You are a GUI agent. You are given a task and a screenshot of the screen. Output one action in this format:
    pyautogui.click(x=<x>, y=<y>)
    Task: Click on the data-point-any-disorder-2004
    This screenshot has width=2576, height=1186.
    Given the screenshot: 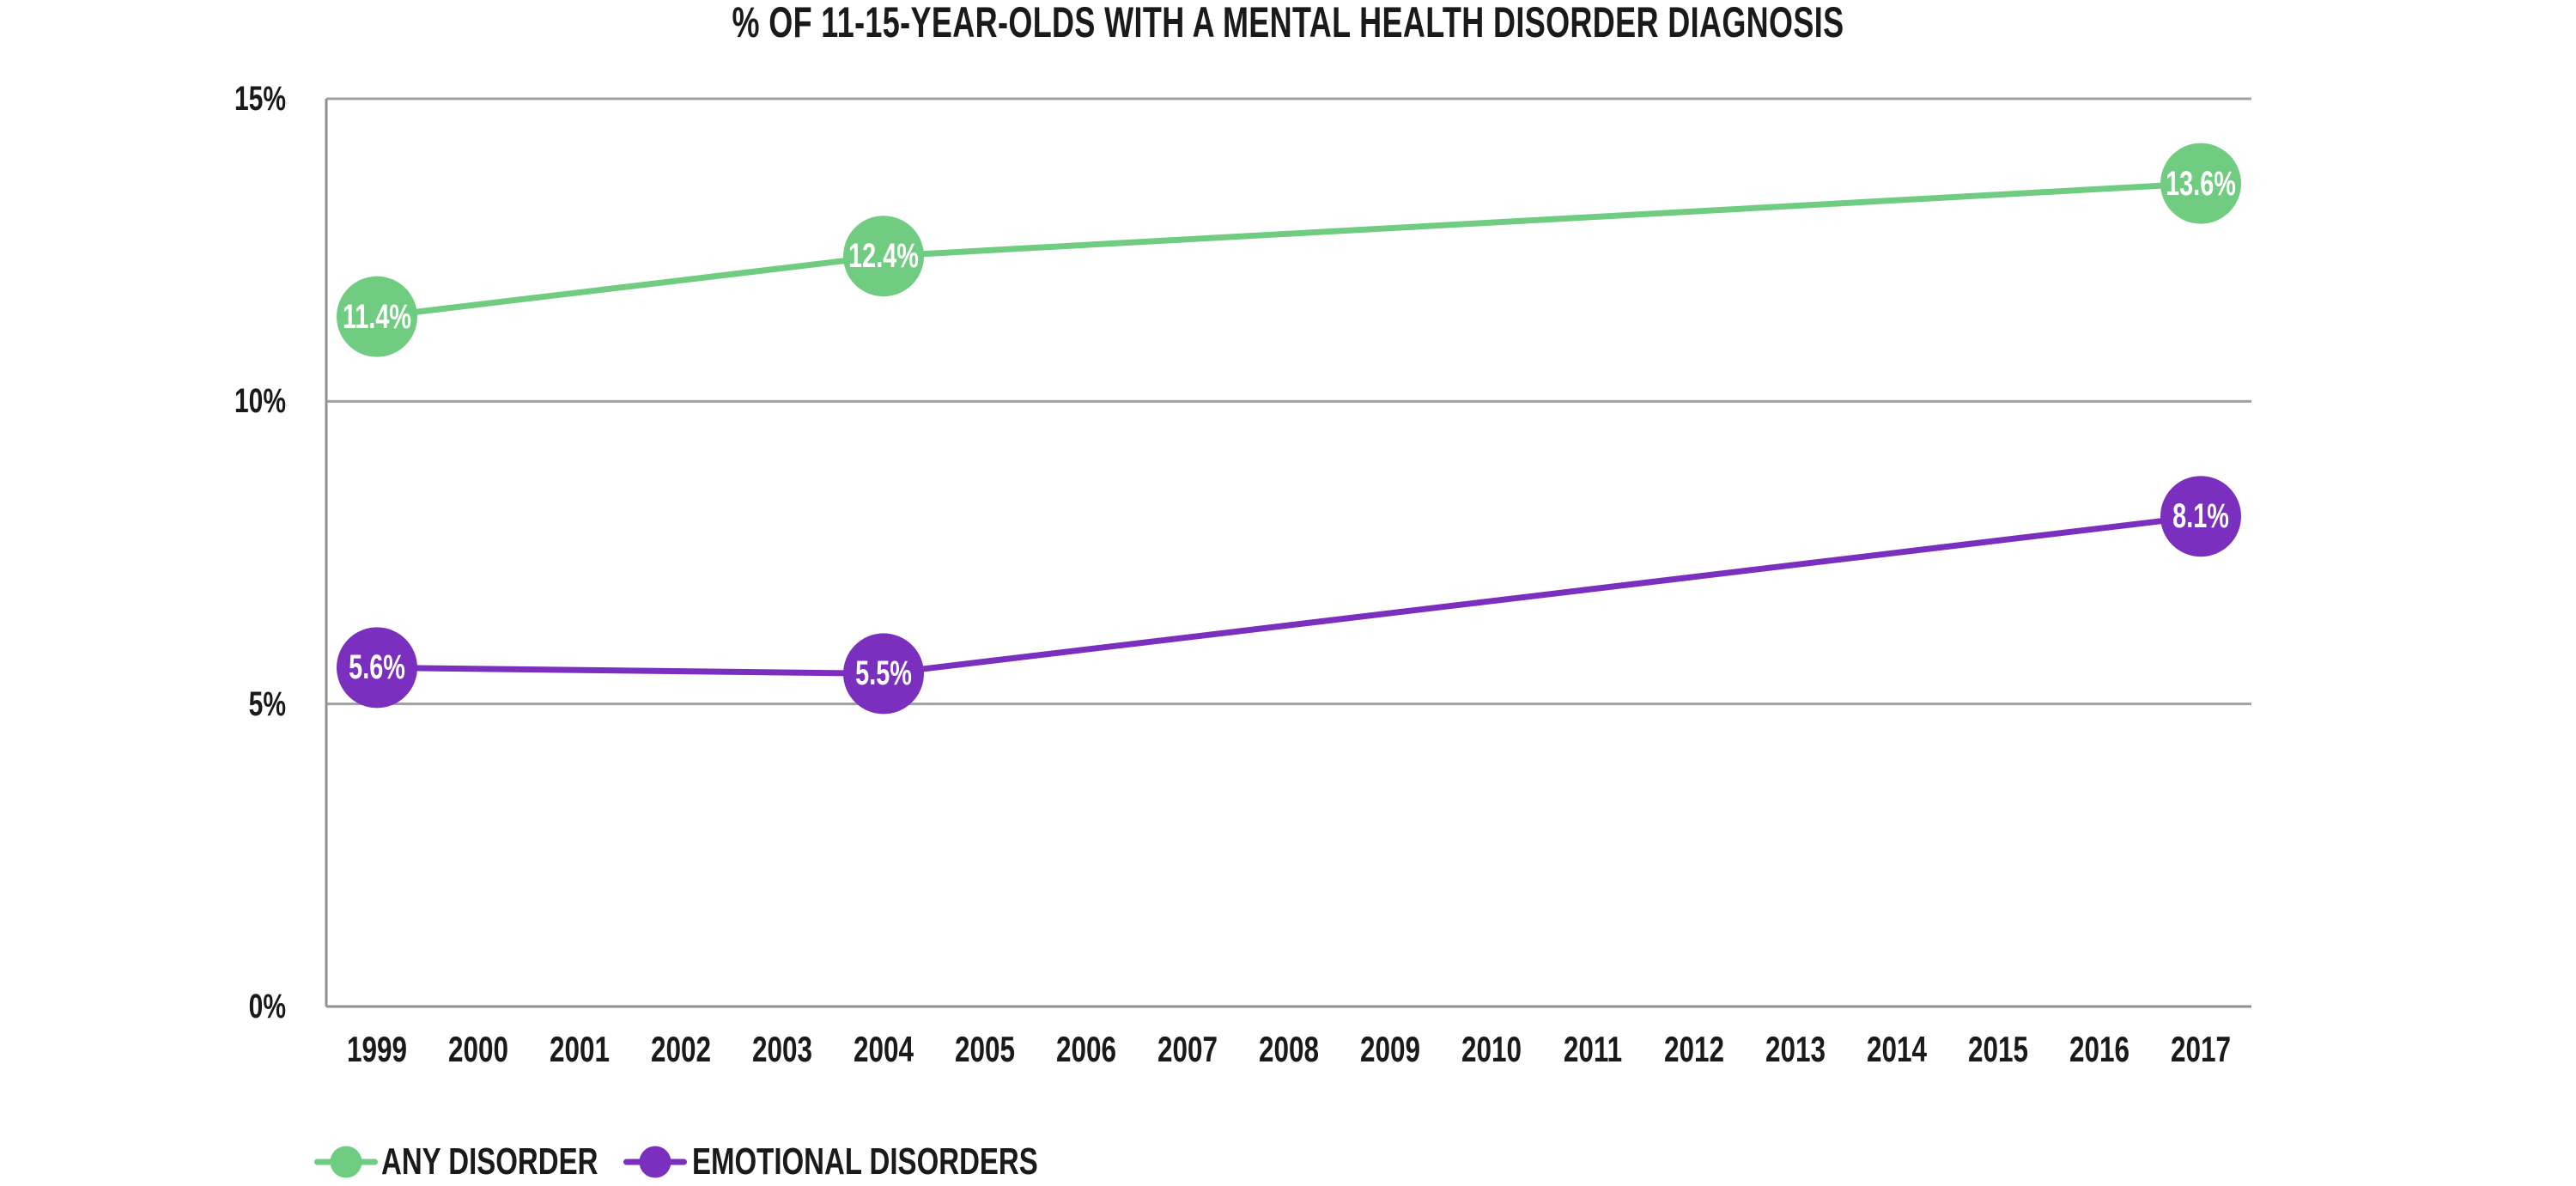 What is the action you would take?
    pyautogui.click(x=884, y=256)
    